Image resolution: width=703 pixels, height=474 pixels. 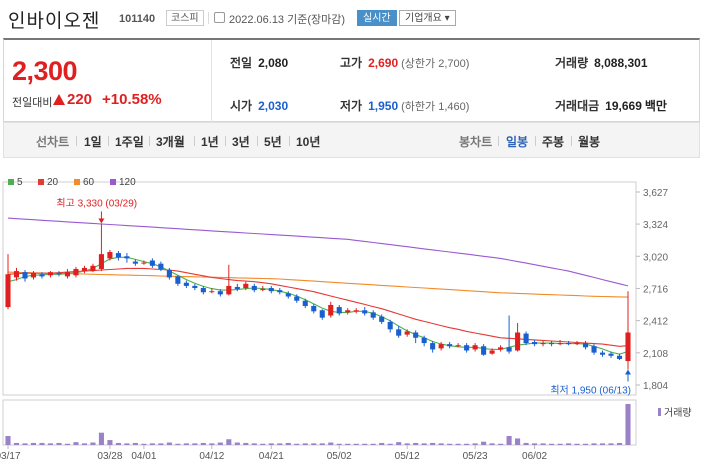 What do you see at coordinates (211, 81) in the screenshot?
I see `quote-divider` at bounding box center [211, 81].